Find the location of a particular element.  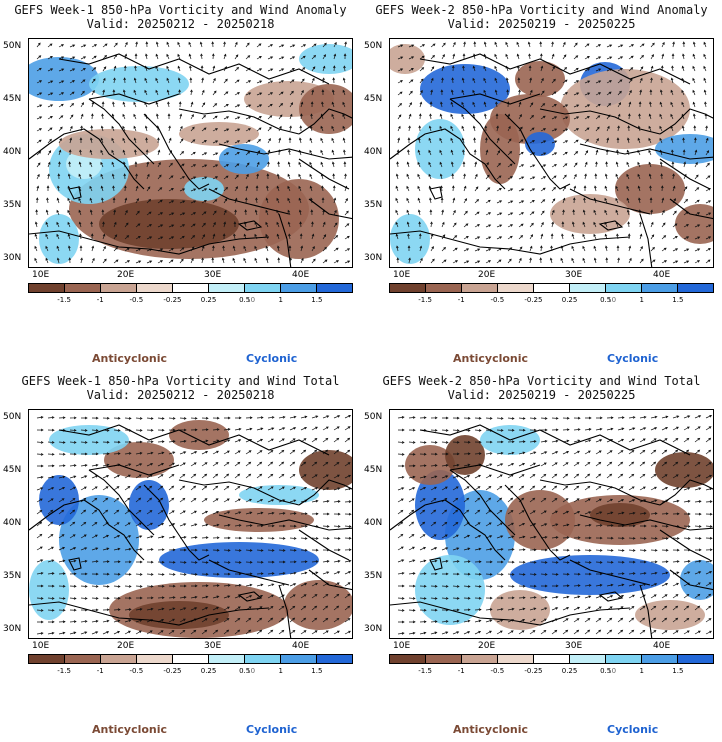

cyclonic-label: Cyclonic is located at coordinates (272, 358).